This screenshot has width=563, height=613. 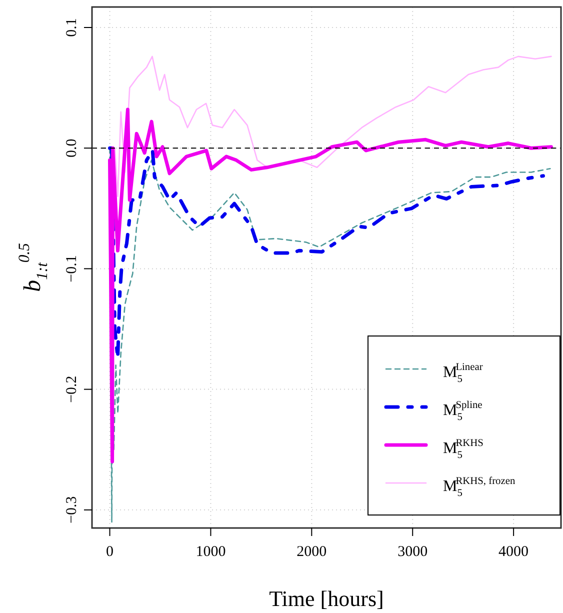 What do you see at coordinates (72, 148) in the screenshot?
I see `y-tick-label: 0.0` at bounding box center [72, 148].